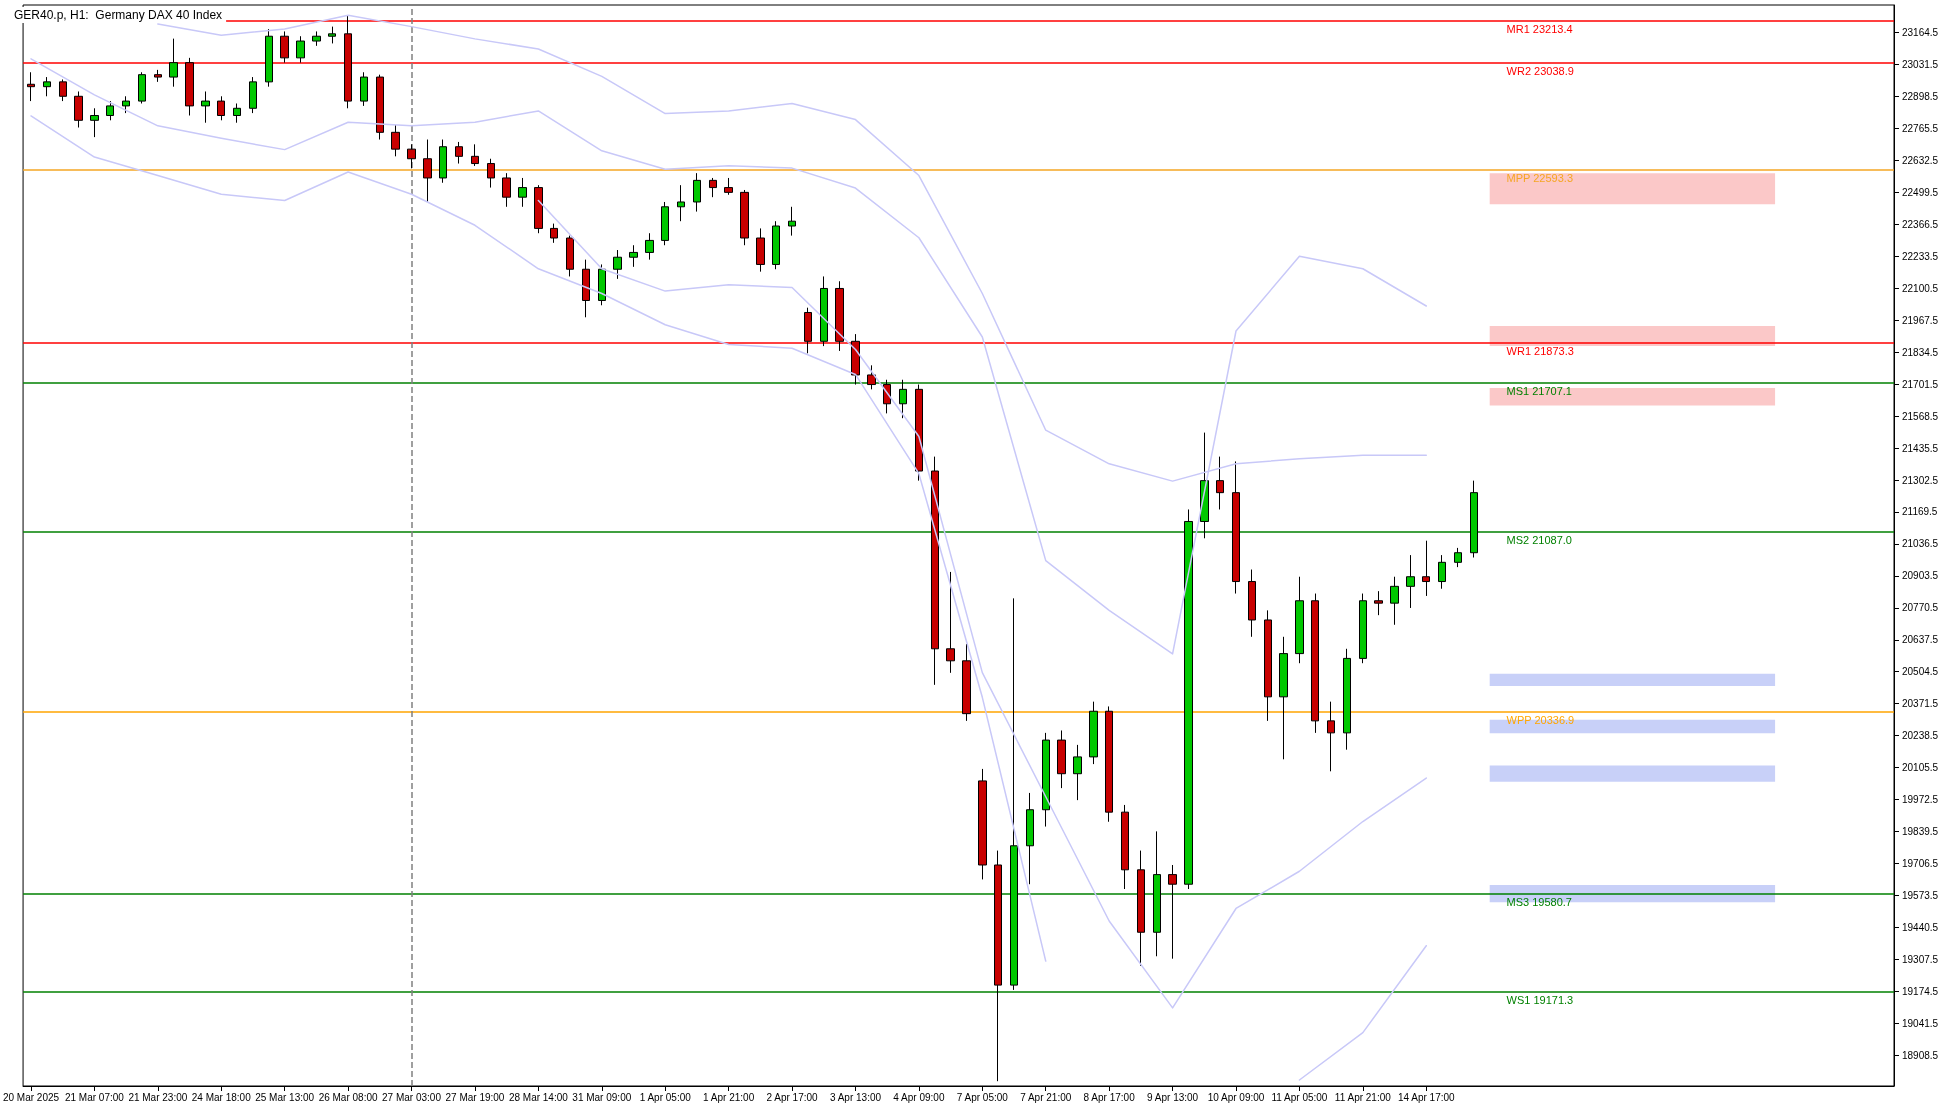 The width and height of the screenshot is (1950, 1110). I want to click on y-tick-label: 19440.5, so click(1920, 927).